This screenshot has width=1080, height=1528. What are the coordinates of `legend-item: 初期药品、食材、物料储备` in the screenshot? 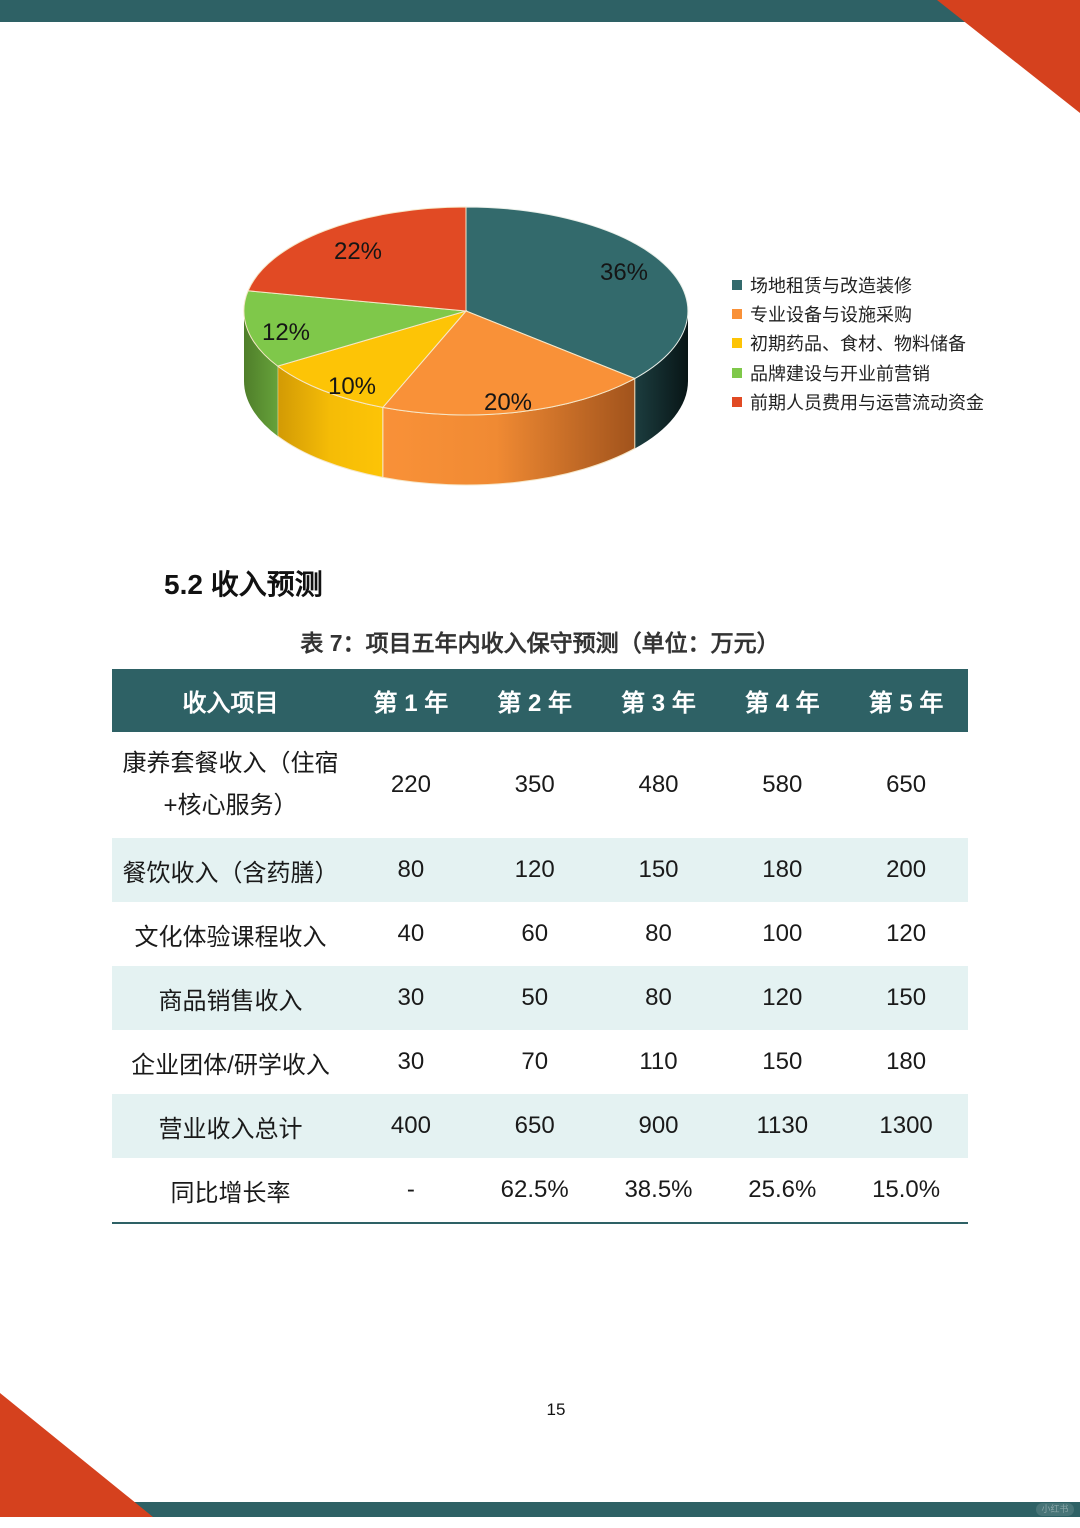 It's located at (858, 343).